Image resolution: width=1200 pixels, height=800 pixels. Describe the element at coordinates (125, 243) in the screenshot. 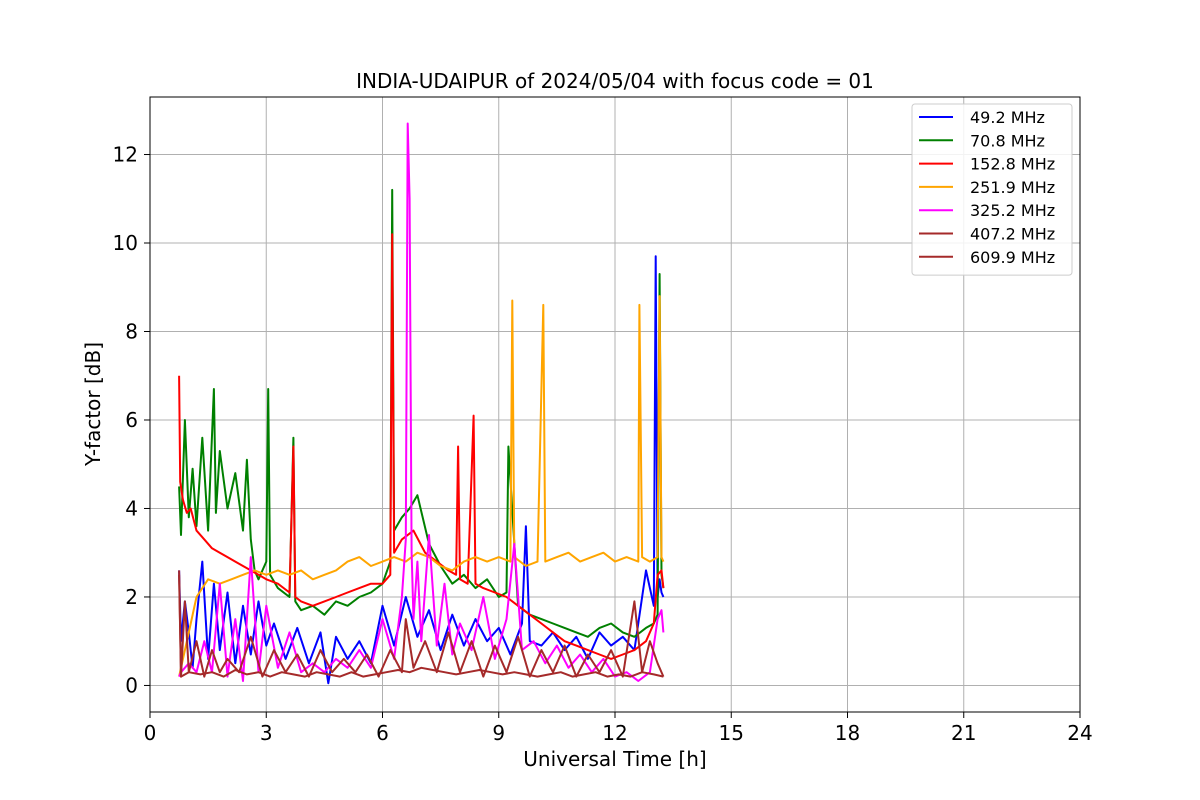

I see `y-tick-label: 10` at that location.